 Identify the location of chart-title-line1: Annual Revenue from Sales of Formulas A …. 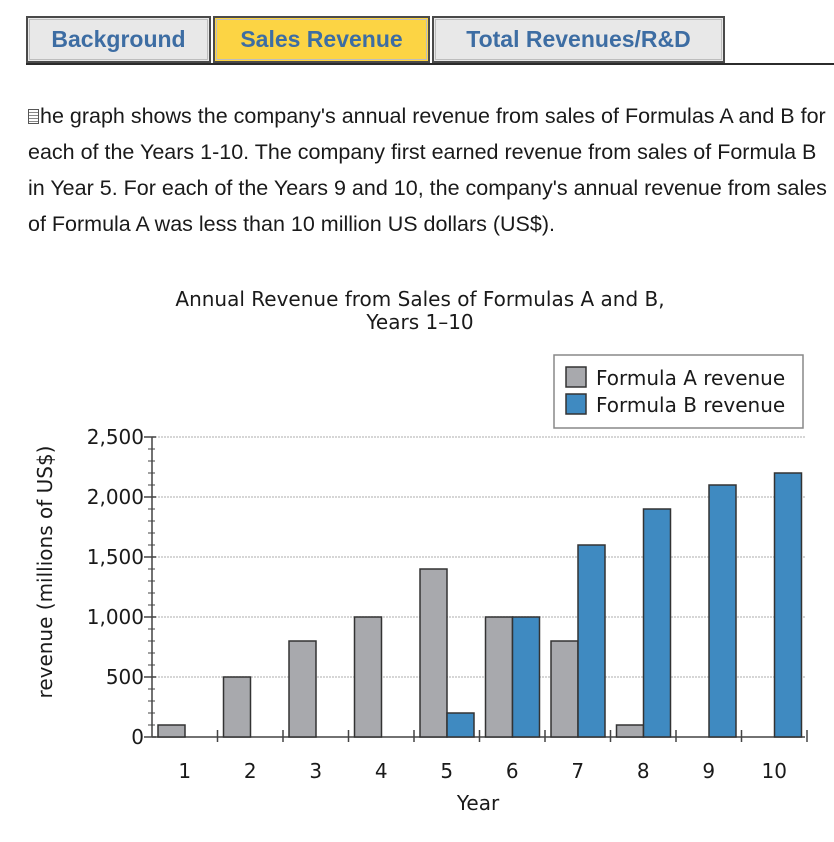
(419, 299).